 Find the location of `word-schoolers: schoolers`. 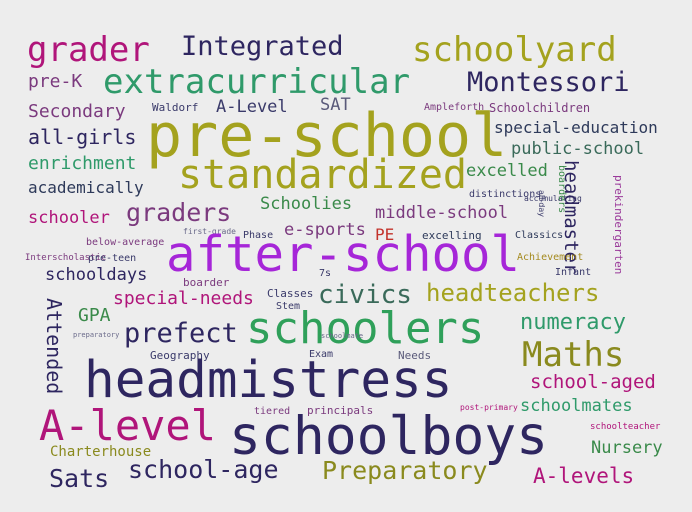

word-schoolers: schoolers is located at coordinates (365, 328).